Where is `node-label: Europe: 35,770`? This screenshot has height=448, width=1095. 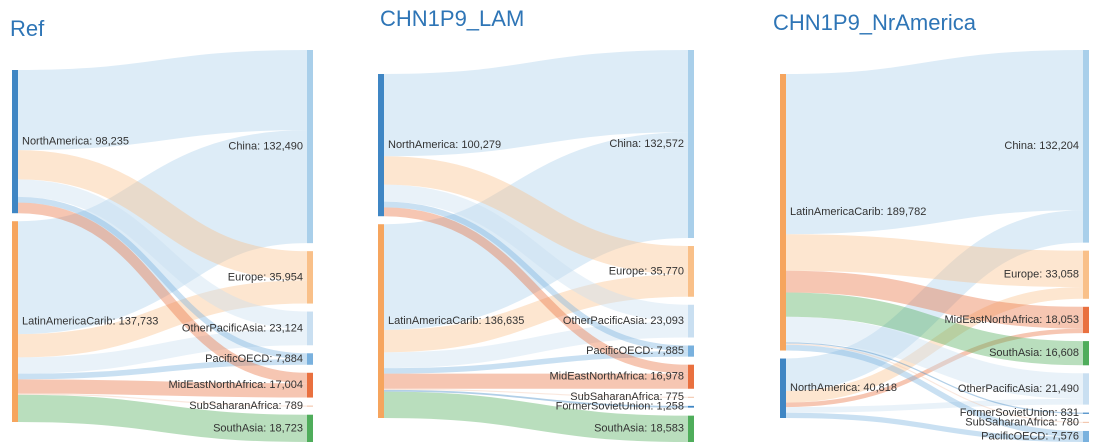 node-label: Europe: 35,770 is located at coordinates (646, 271).